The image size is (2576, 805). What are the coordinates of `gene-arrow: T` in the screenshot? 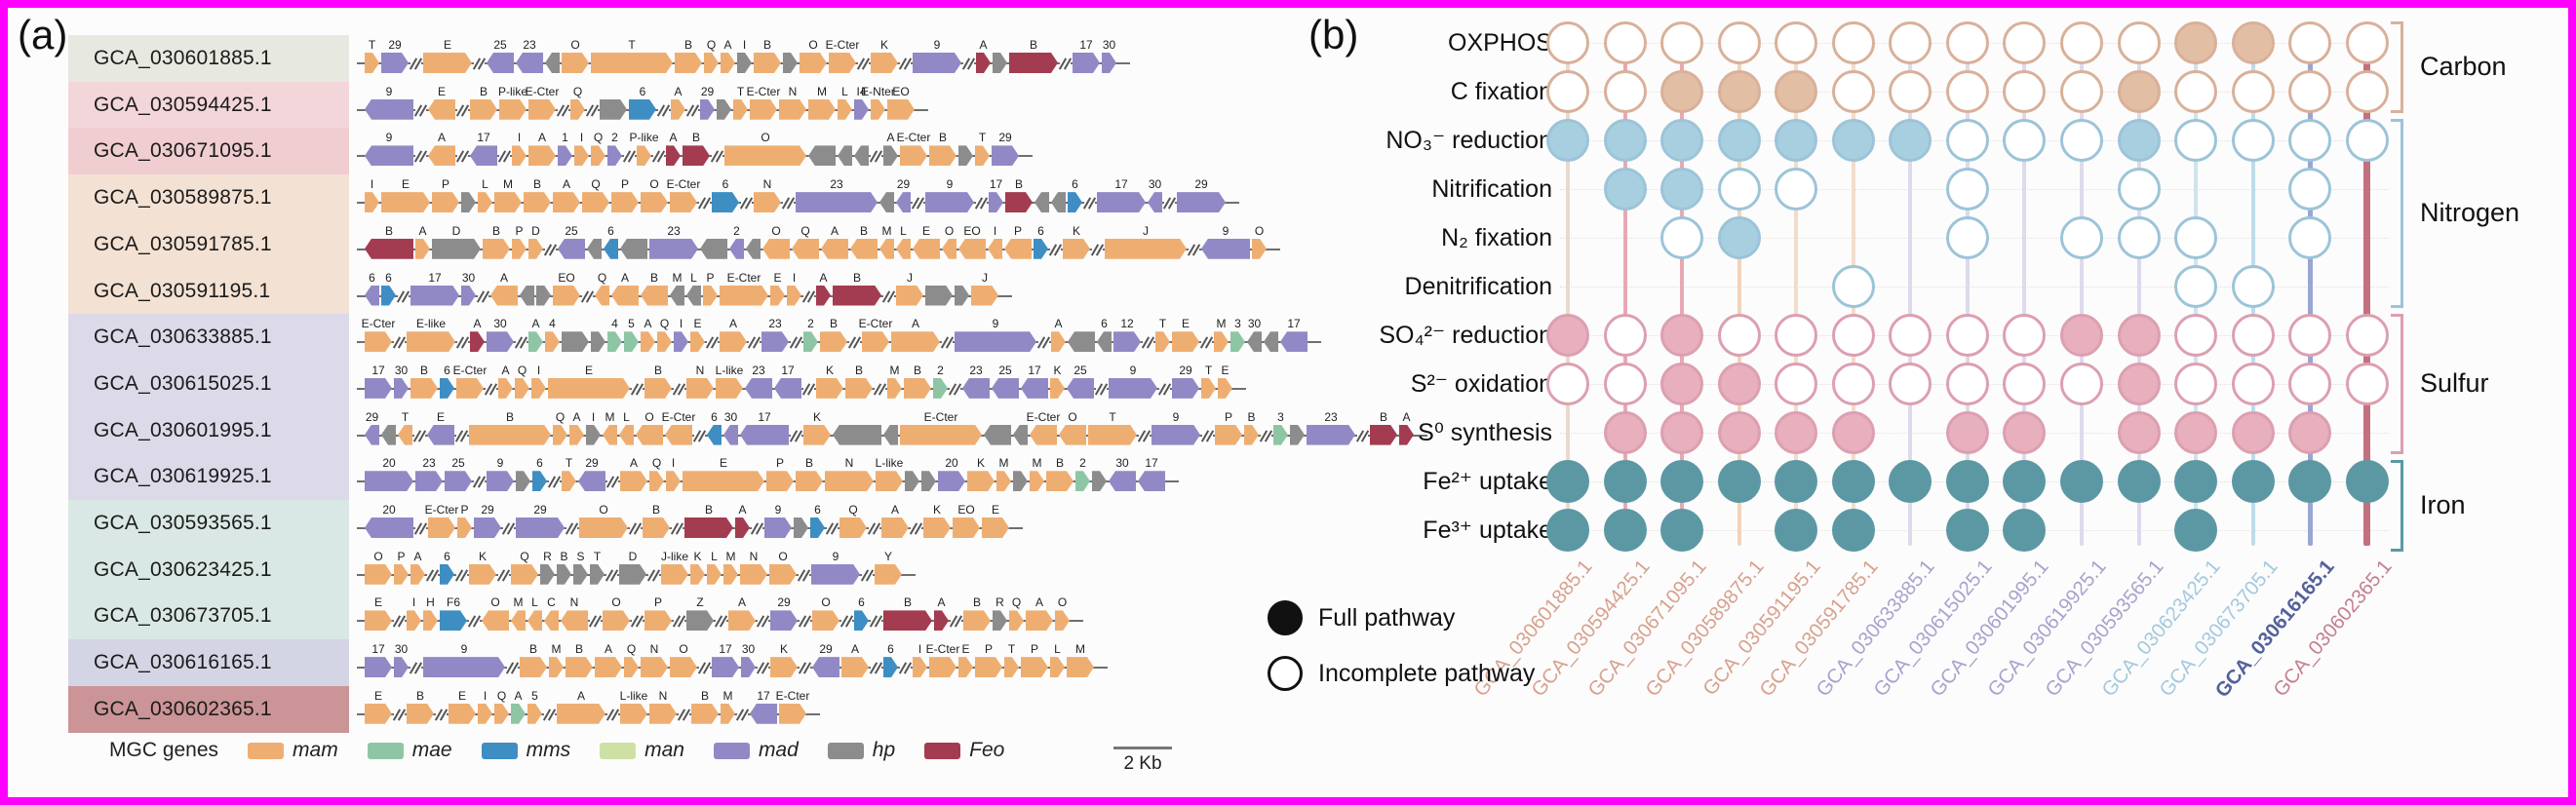 It's located at (405, 427).